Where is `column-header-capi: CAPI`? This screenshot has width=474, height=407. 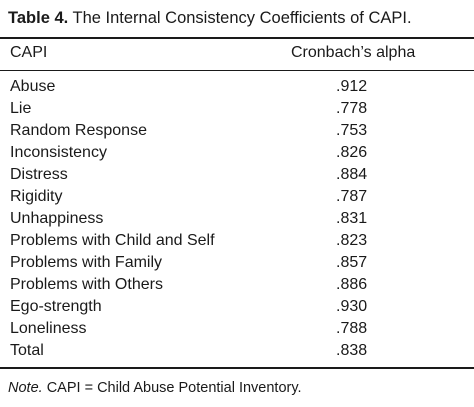 column-header-capi: CAPI is located at coordinates (29, 52).